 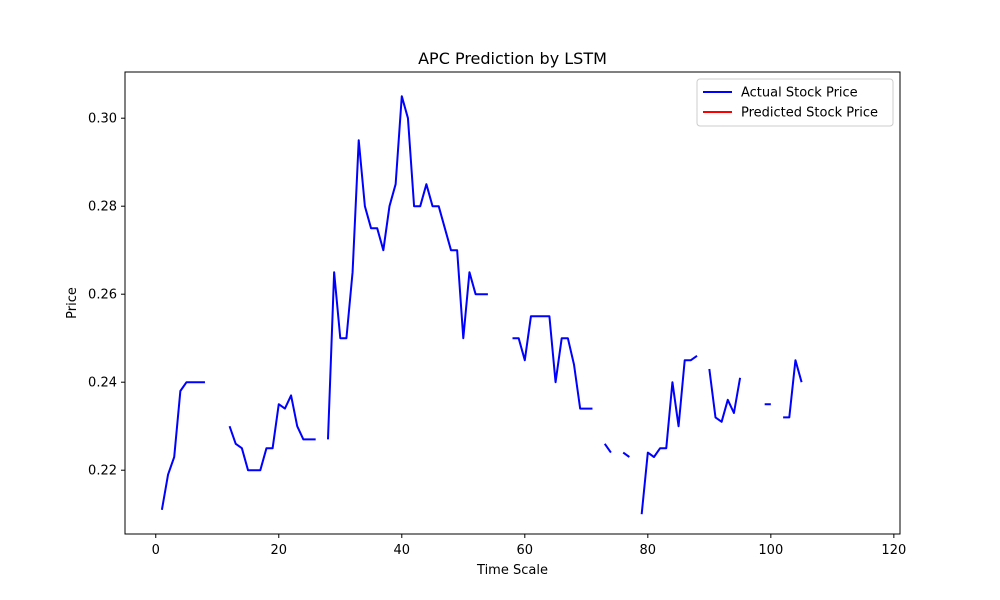 I want to click on y-tick-label: 0.30, so click(x=102, y=119).